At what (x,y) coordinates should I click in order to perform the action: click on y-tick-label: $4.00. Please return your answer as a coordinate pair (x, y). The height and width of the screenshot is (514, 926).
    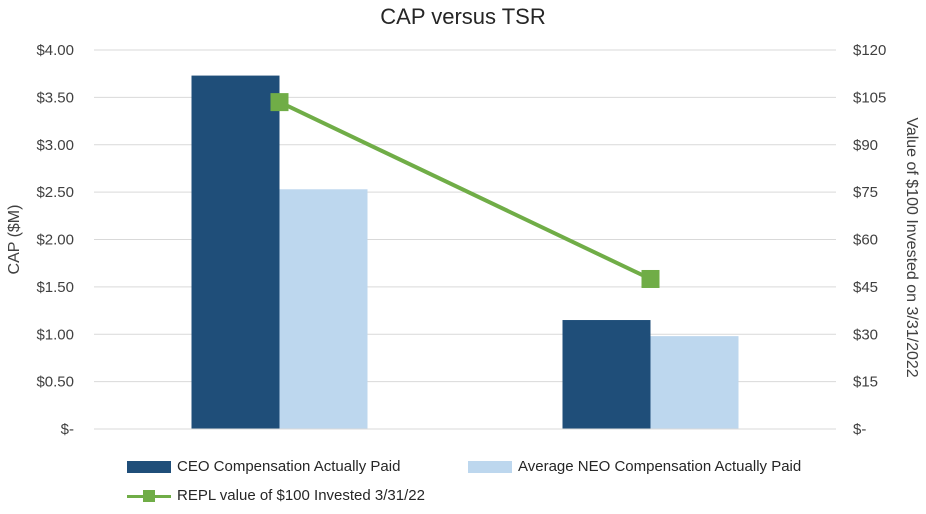
    Looking at the image, I should click on (55, 50).